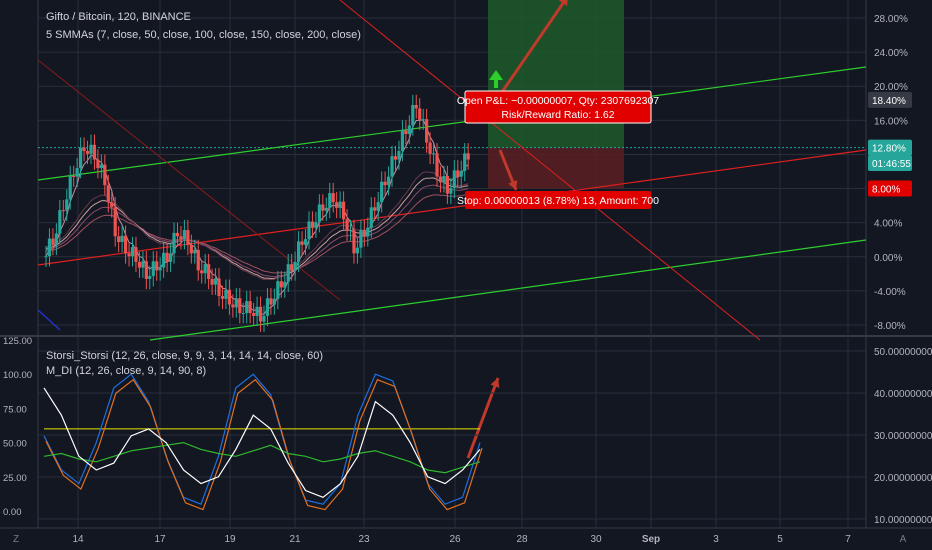  I want to click on price-tag, so click(890, 99).